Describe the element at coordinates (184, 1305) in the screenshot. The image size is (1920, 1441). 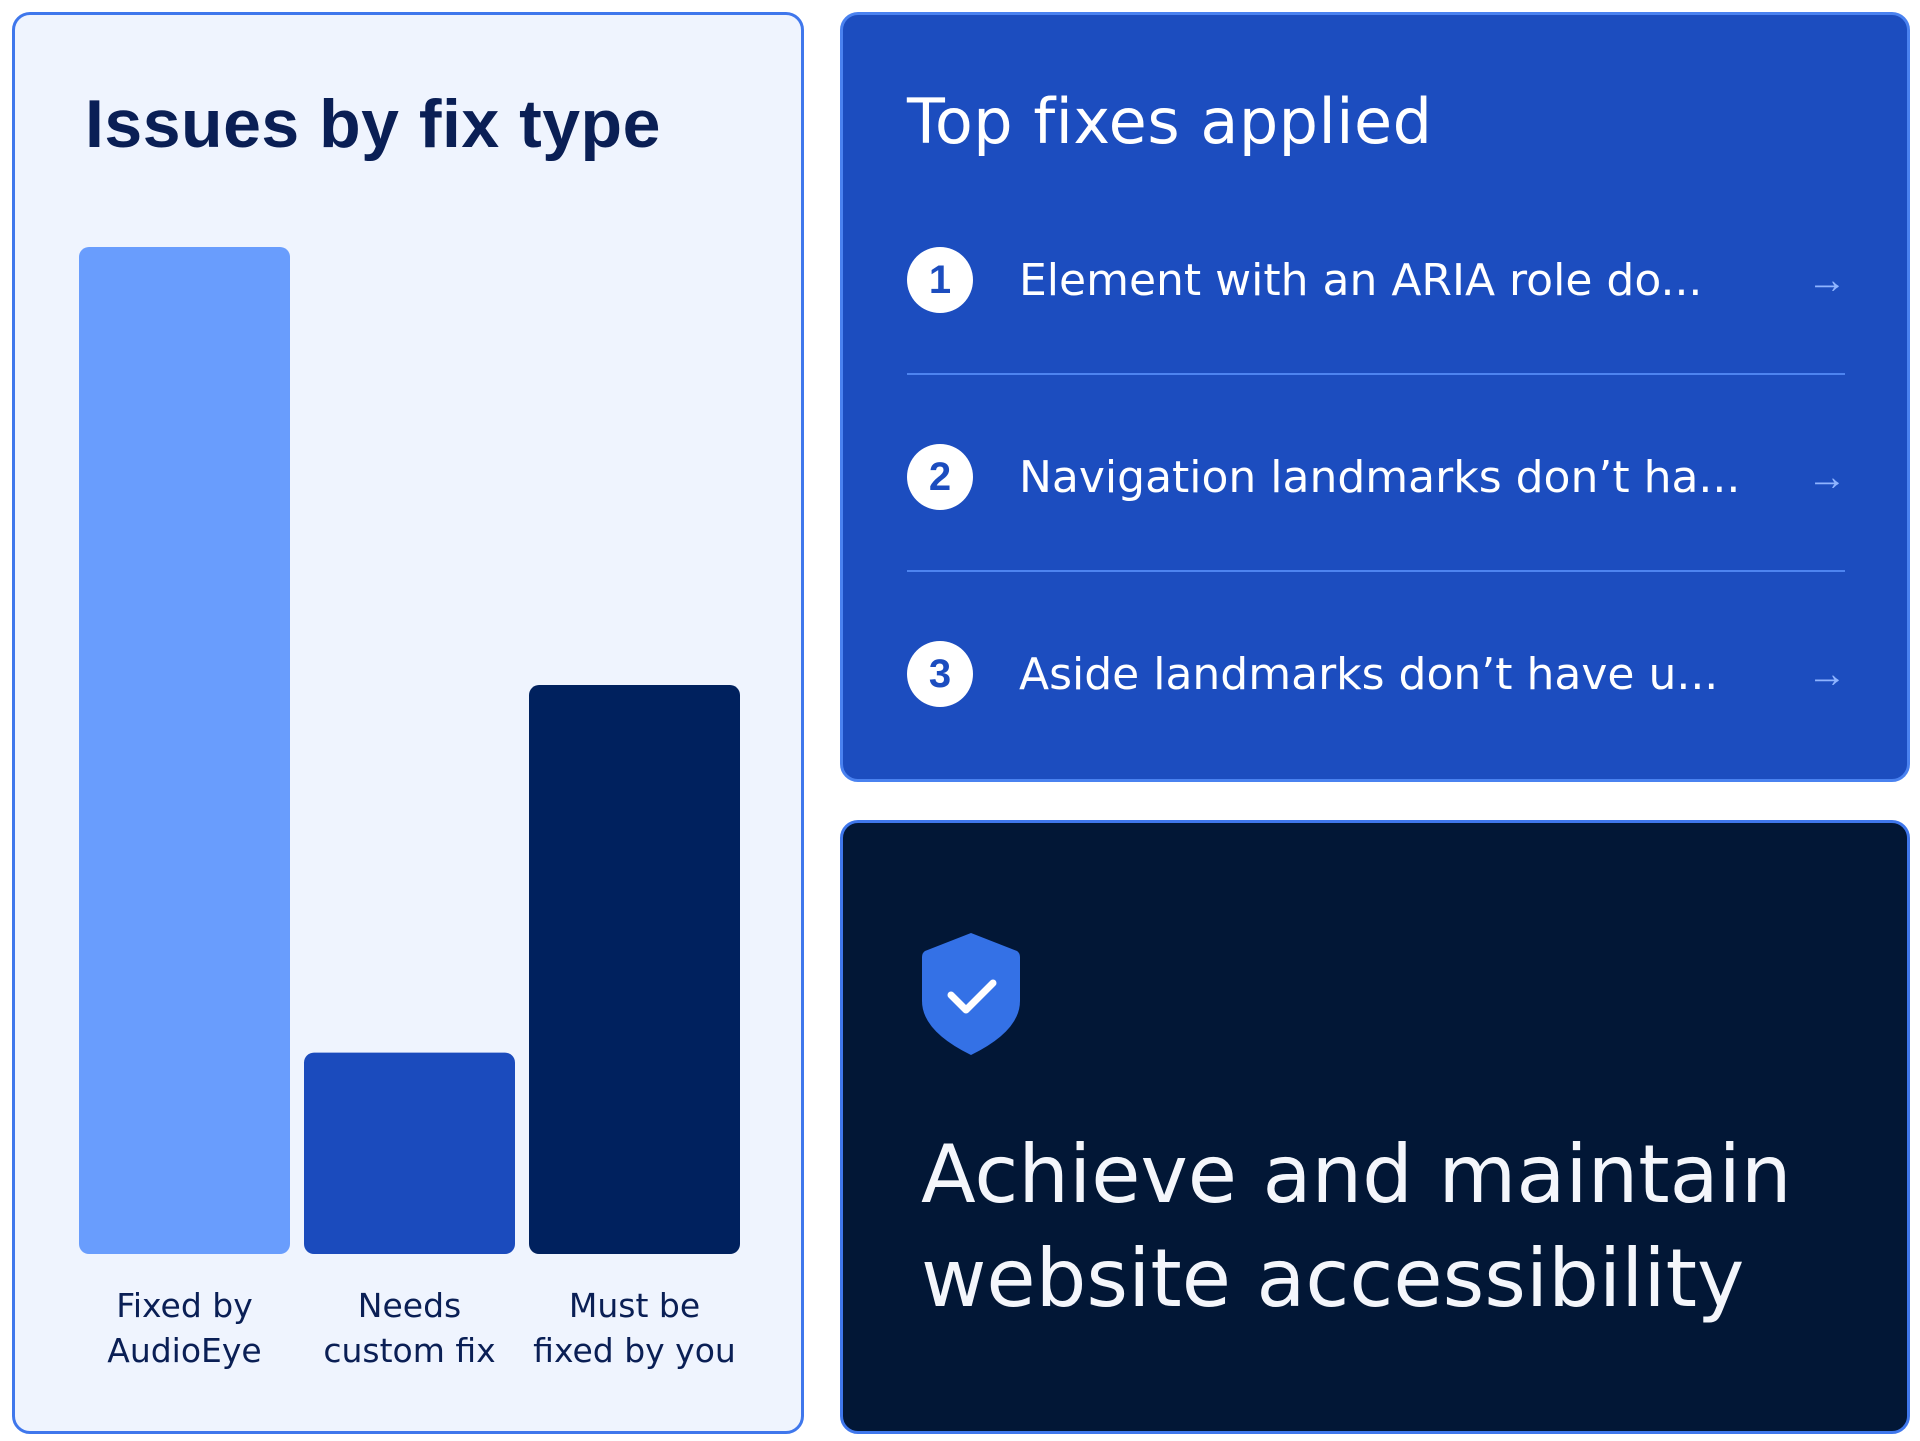
I see `x-tick-label-line: Fixed by` at that location.